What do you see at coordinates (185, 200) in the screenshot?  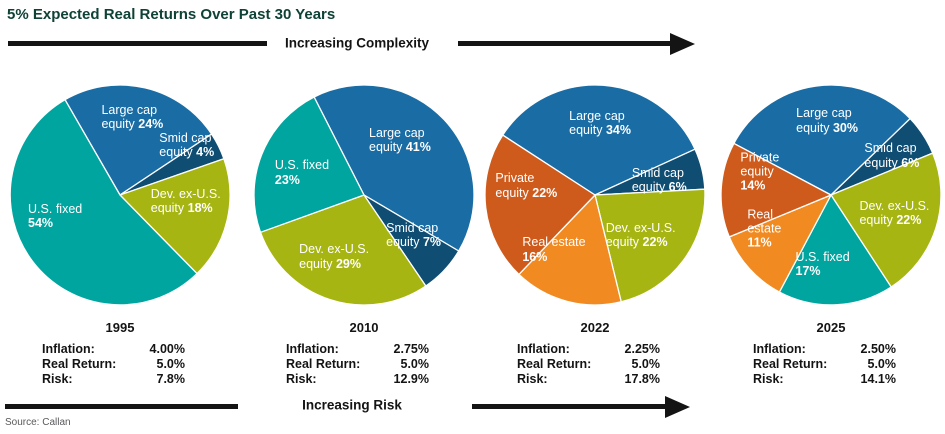 I see `slice-label-dev-ex-u-s-equity: Dev. ex-U.S. equity 18%` at bounding box center [185, 200].